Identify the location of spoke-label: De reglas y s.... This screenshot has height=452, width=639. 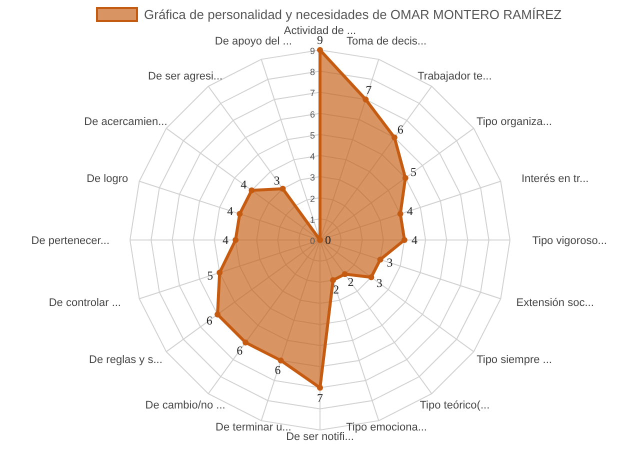
(125, 360).